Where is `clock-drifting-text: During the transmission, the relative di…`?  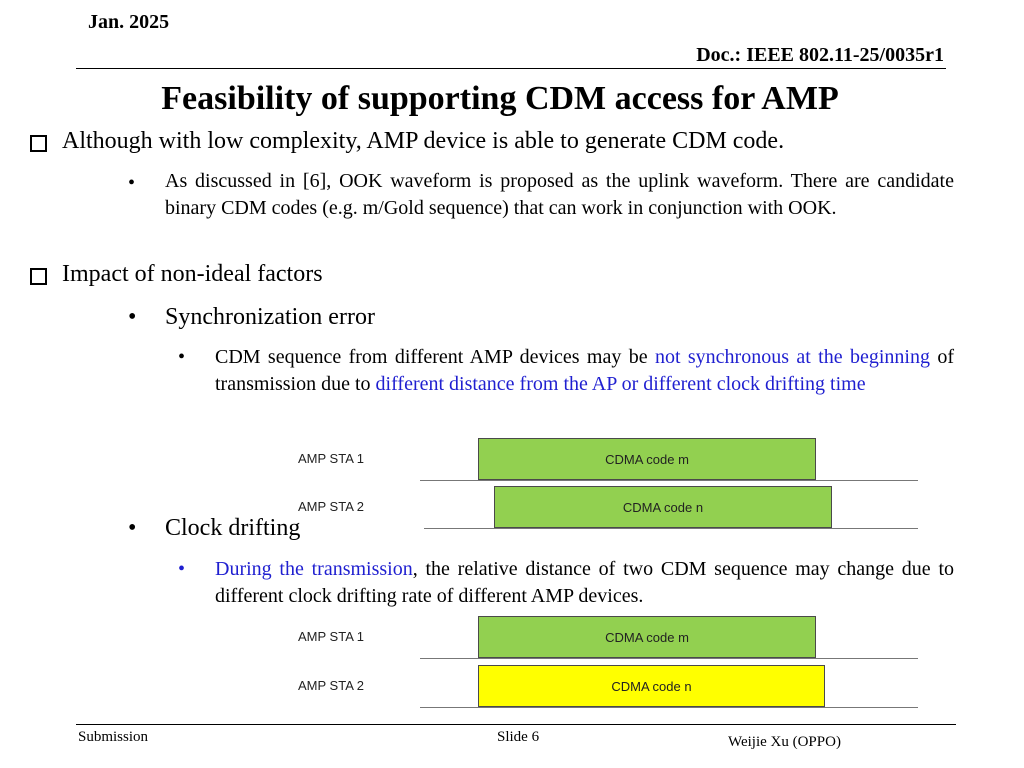 clock-drifting-text: During the transmission, the relative di… is located at coordinates (585, 582).